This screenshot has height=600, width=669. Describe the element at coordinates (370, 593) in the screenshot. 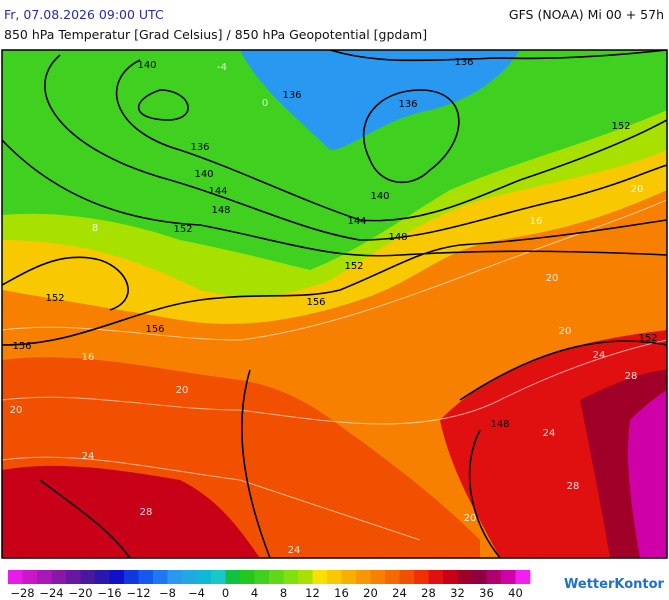

I see `colorbar-label: 20` at that location.